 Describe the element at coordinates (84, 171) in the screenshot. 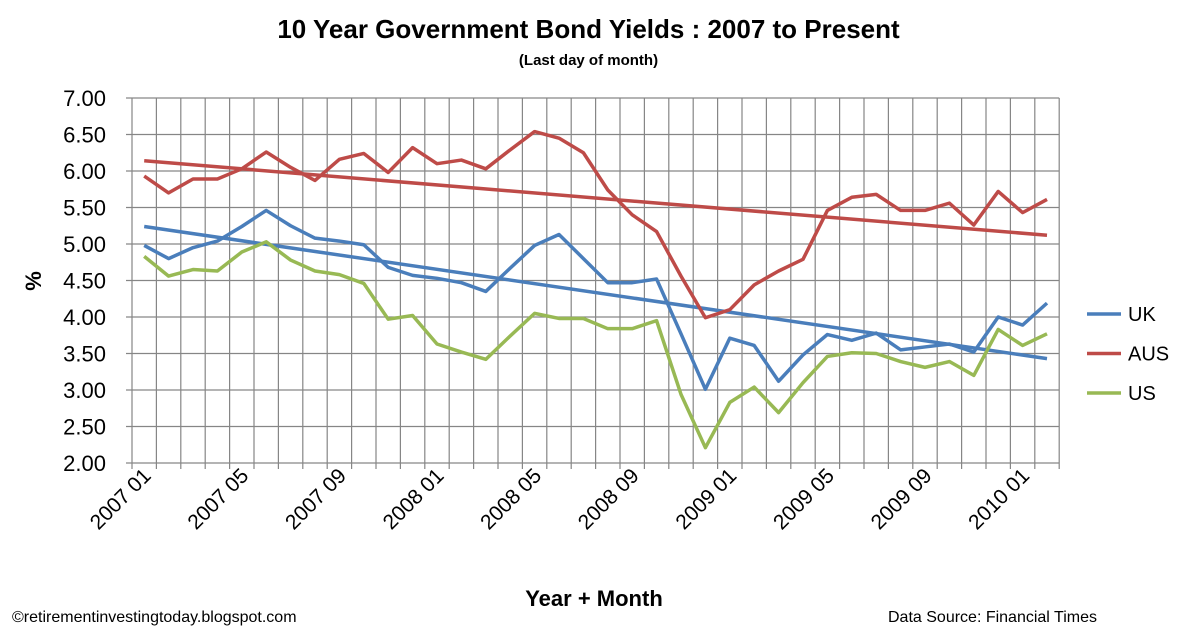

I see `y-tick-label: 6.00` at that location.